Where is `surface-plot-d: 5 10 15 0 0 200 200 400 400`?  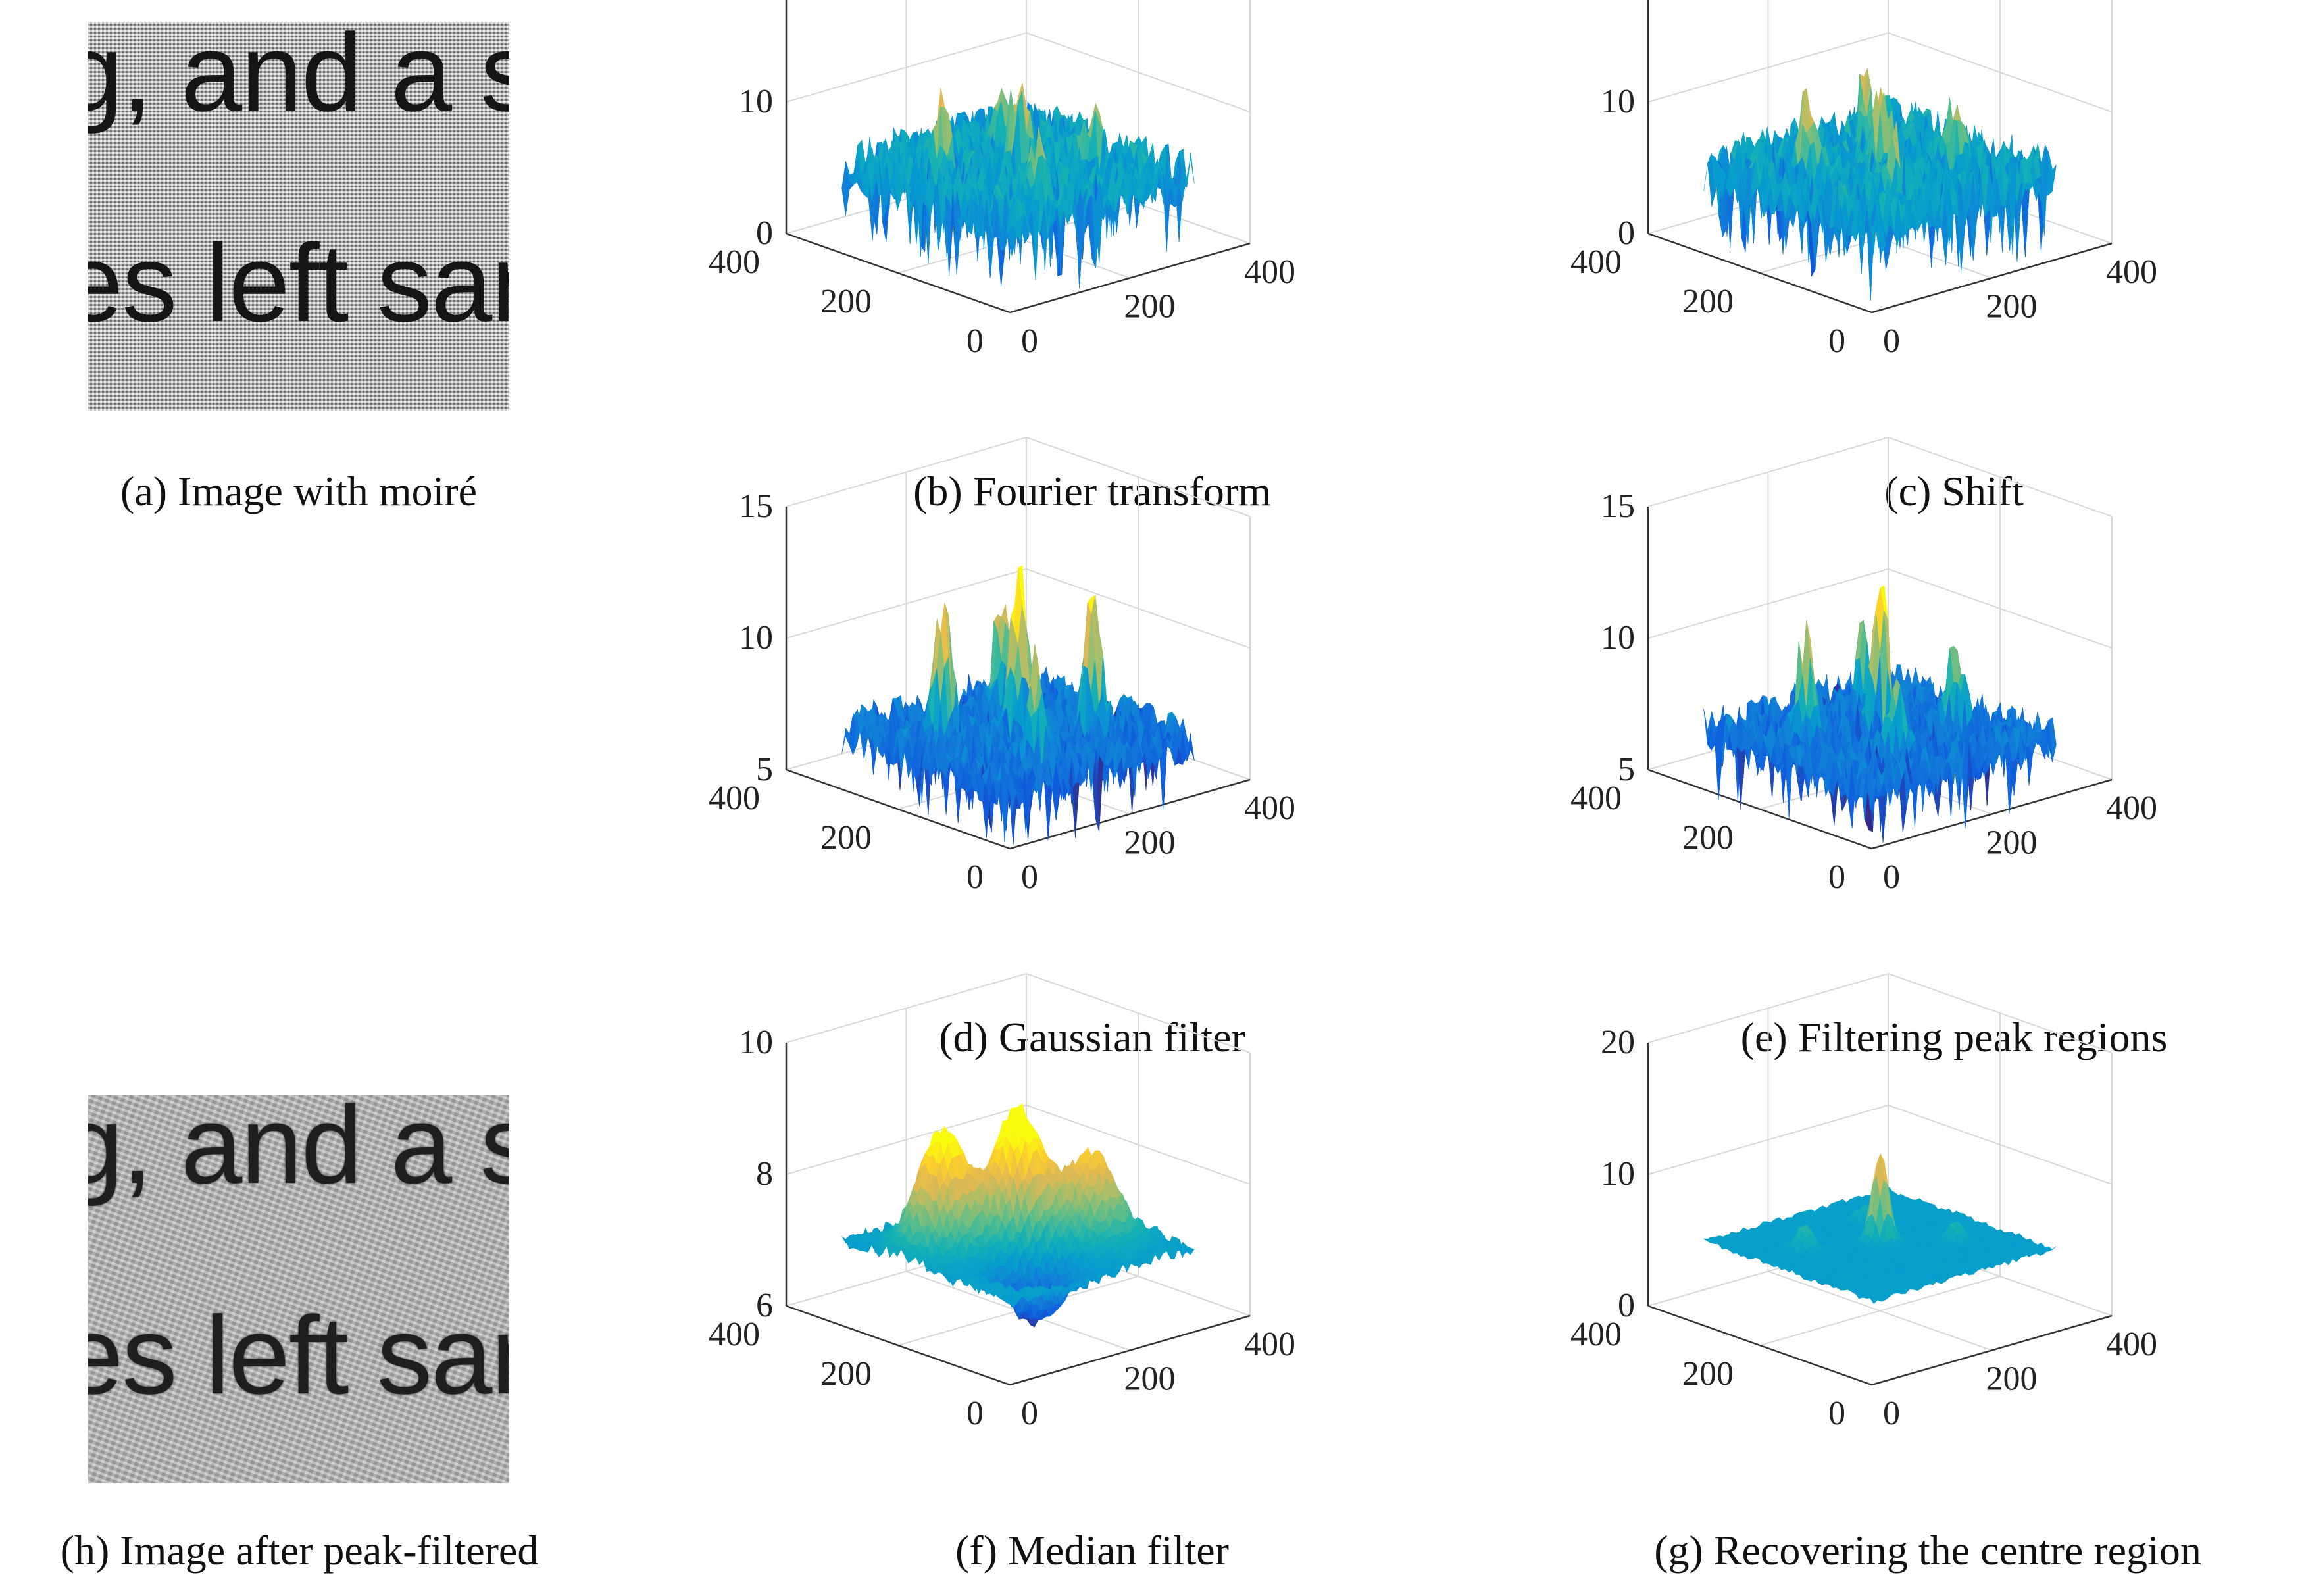
surface-plot-d: 5 10 15 0 0 200 200 400 400 is located at coordinates (1002, 666).